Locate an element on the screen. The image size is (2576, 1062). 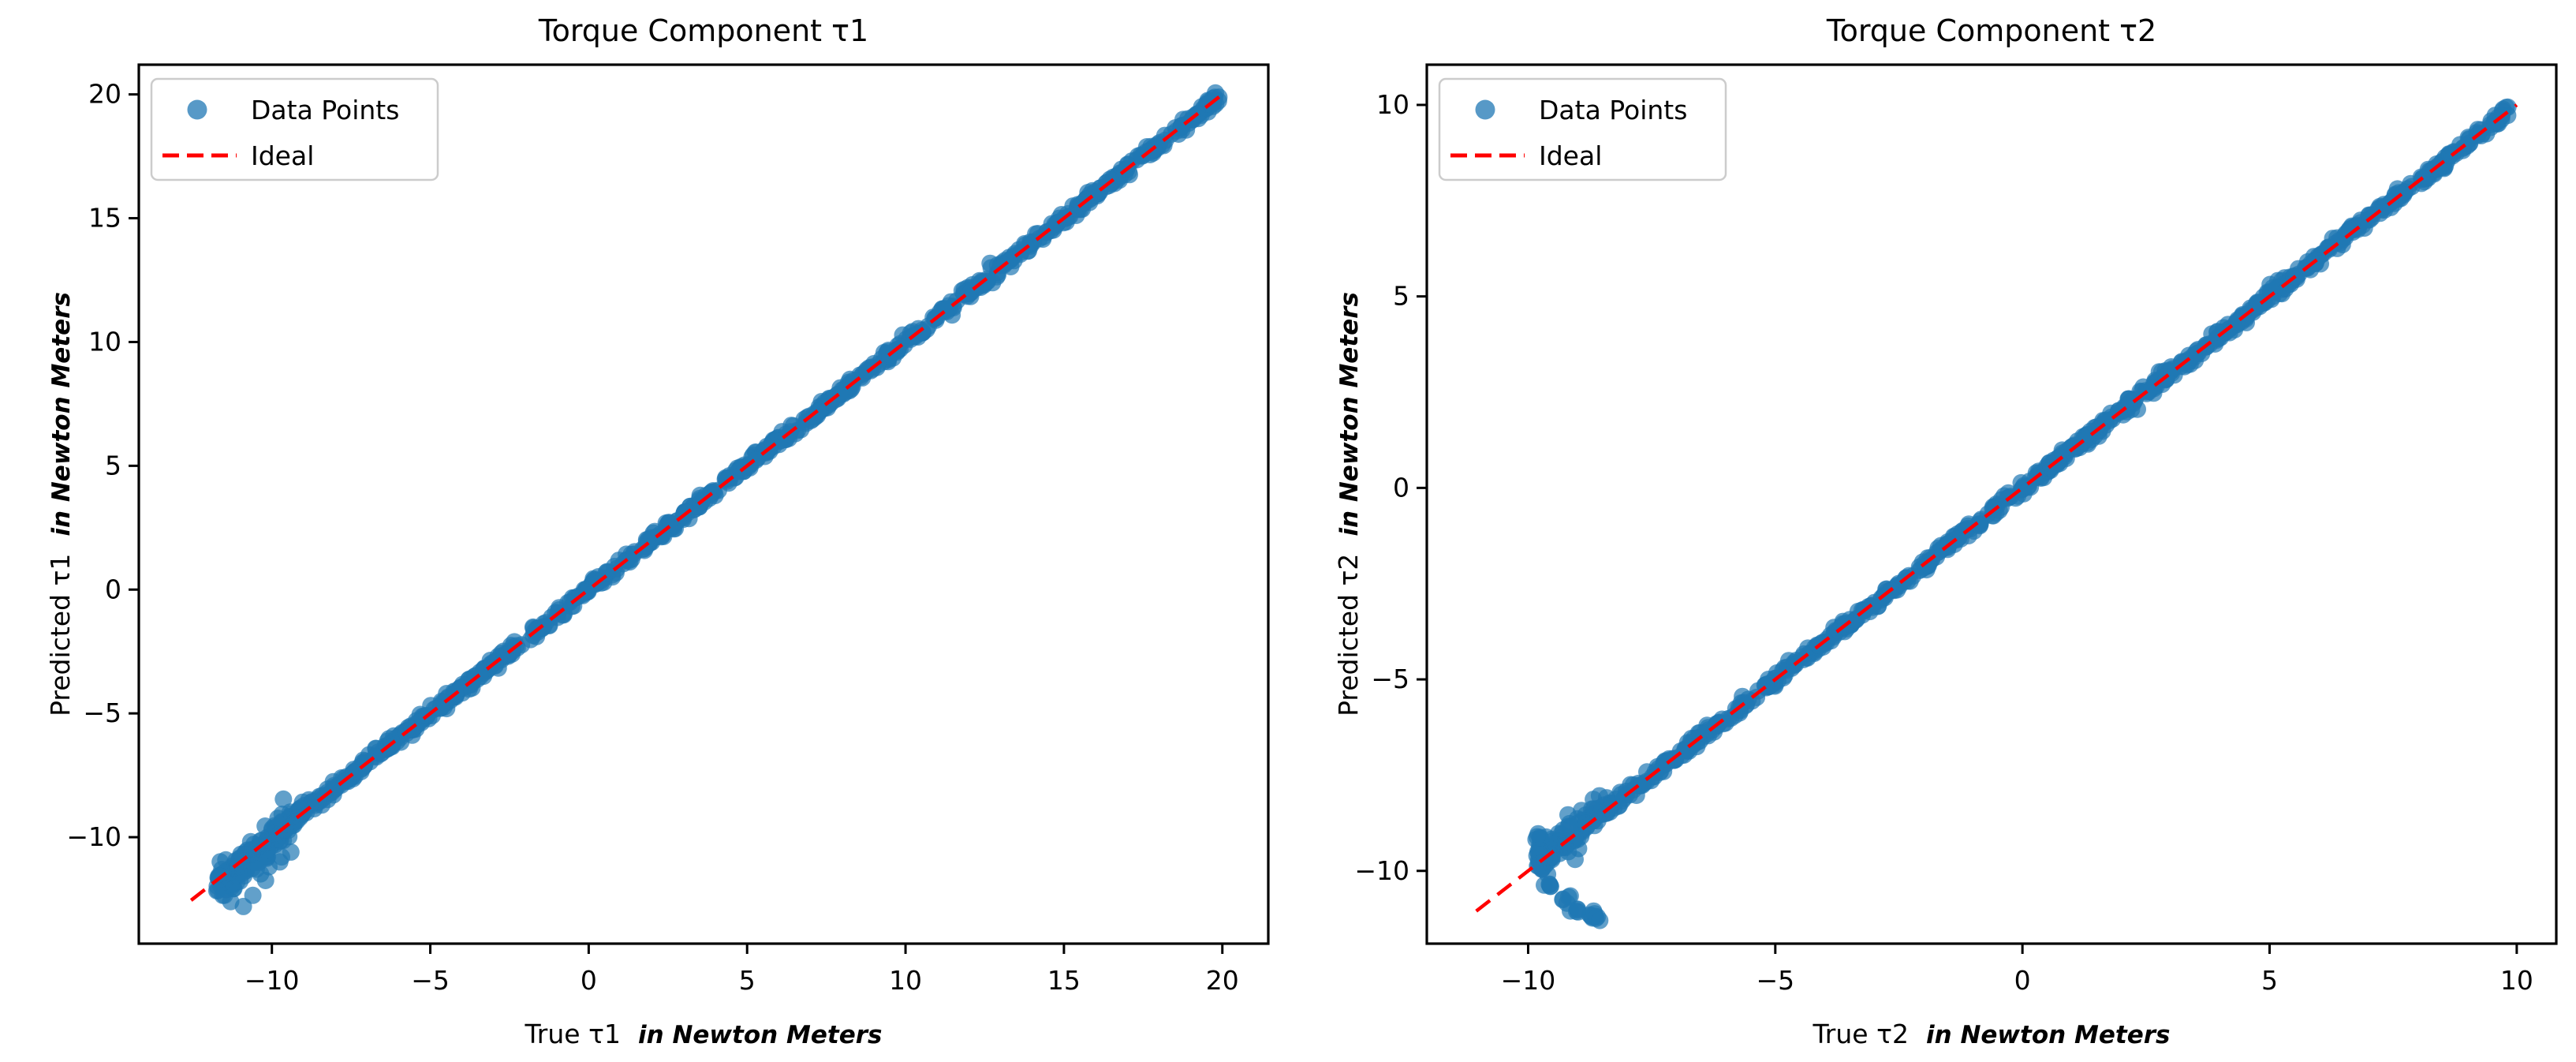
y-tick-label: 15 is located at coordinates (104, 218).